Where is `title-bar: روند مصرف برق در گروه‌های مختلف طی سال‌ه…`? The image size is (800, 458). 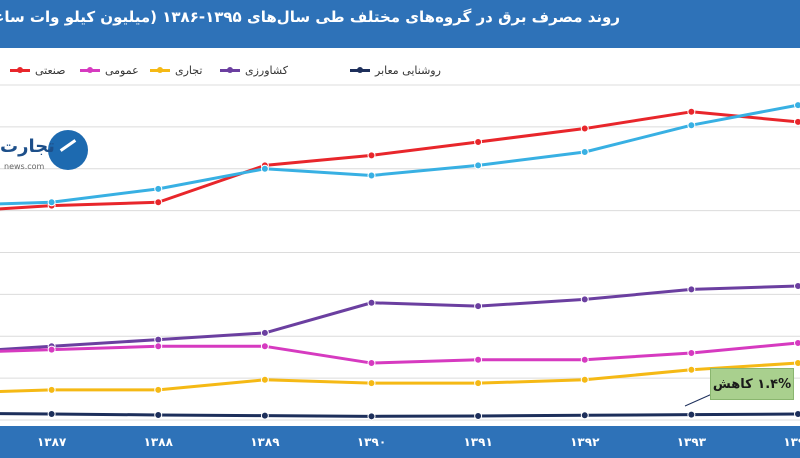
title-bar: روند مصرف برق در گروه‌های مختلف طی سال‌ه… is located at coordinates (400, 24).